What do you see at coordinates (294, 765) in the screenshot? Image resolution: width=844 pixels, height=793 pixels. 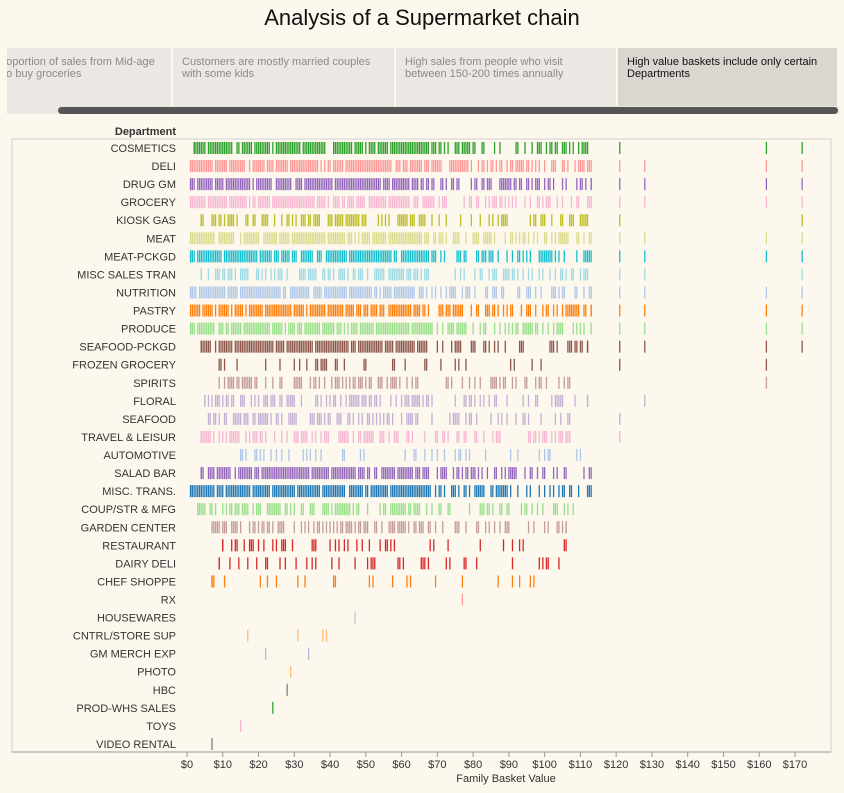 I see `x-tick-label: $30` at bounding box center [294, 765].